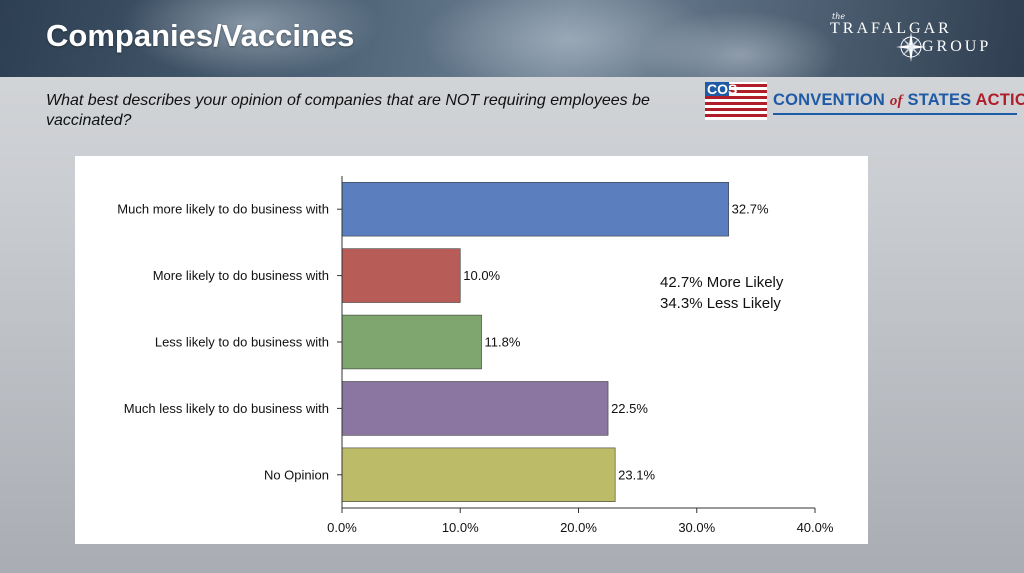  I want to click on category-label: More likely to do business with, so click(241, 275).